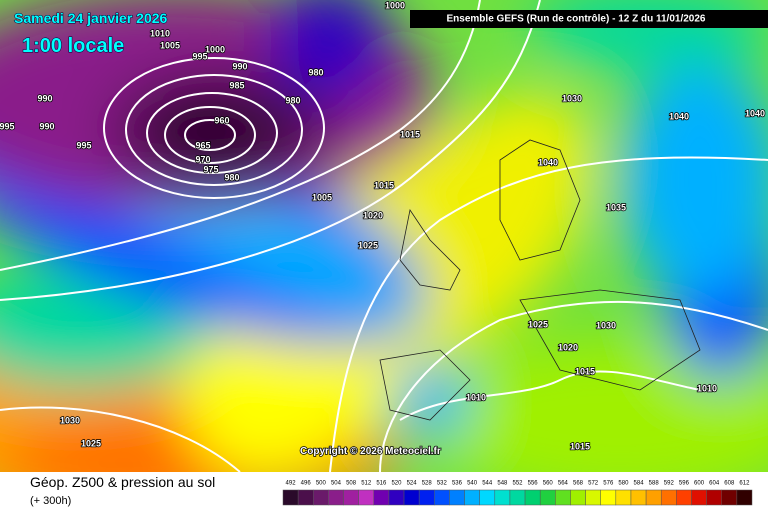 The height and width of the screenshot is (512, 768). What do you see at coordinates (729, 484) in the screenshot?
I see `legend-label: 608` at bounding box center [729, 484].